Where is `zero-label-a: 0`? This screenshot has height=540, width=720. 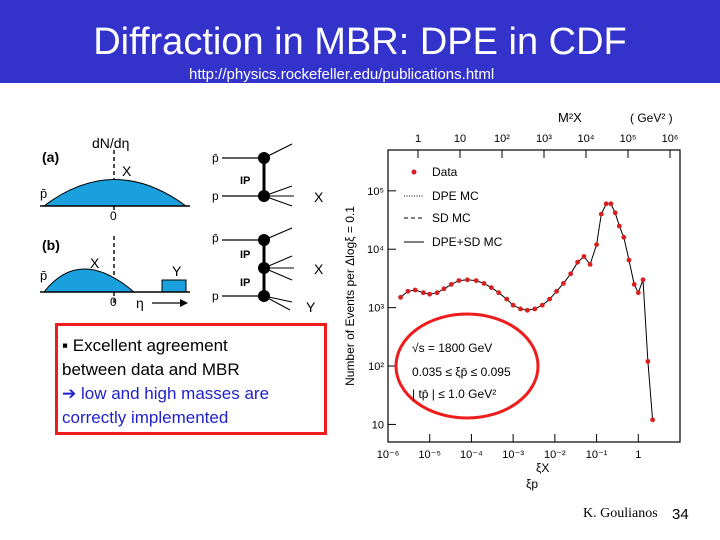 zero-label-a: 0 is located at coordinates (113, 216).